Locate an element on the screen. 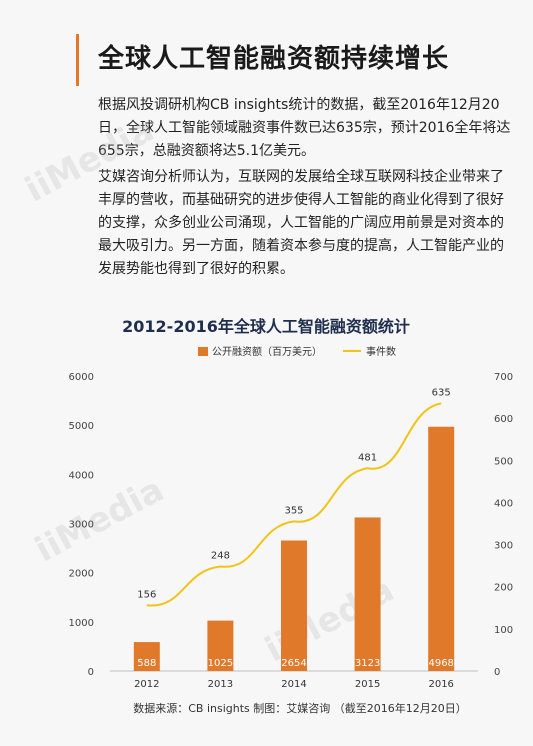 This screenshot has width=533, height=746. right-axis-tick-label: 300 is located at coordinates (503, 546).